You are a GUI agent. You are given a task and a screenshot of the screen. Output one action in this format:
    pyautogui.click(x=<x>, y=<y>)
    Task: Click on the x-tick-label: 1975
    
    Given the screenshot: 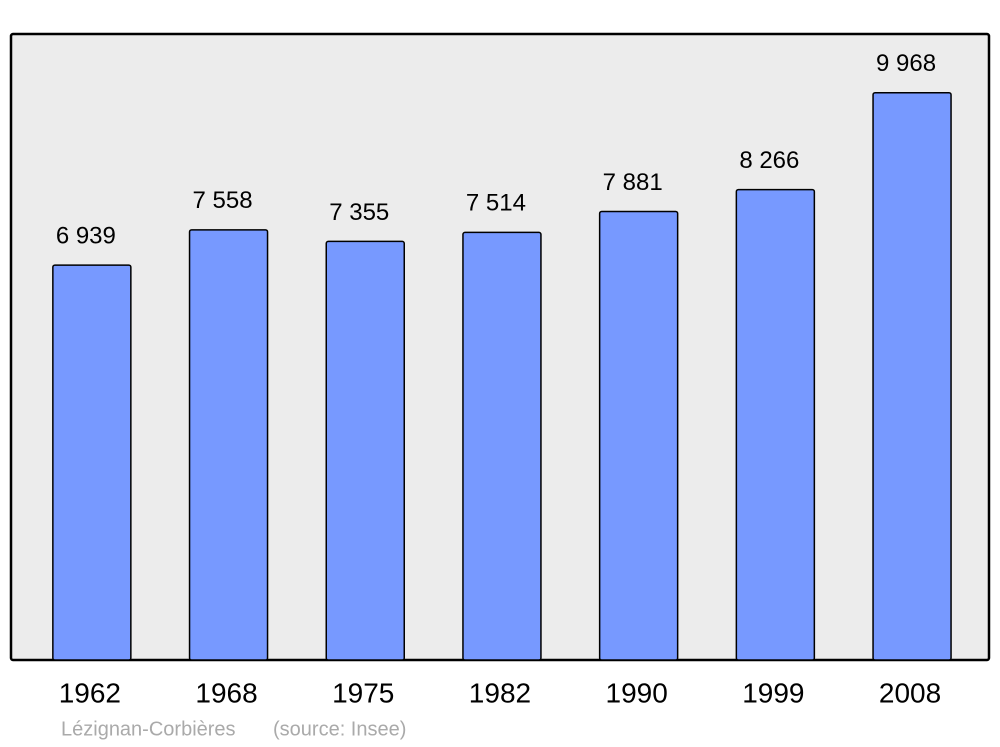 What is the action you would take?
    pyautogui.click(x=363, y=692)
    